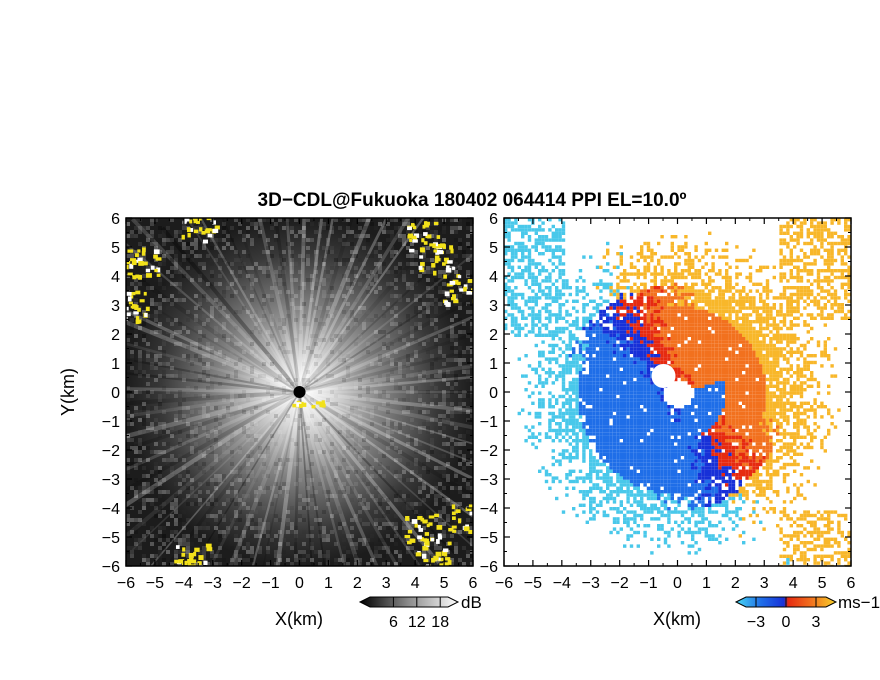  What do you see at coordinates (334, 305) in the screenshot?
I see `snr-ray` at bounding box center [334, 305].